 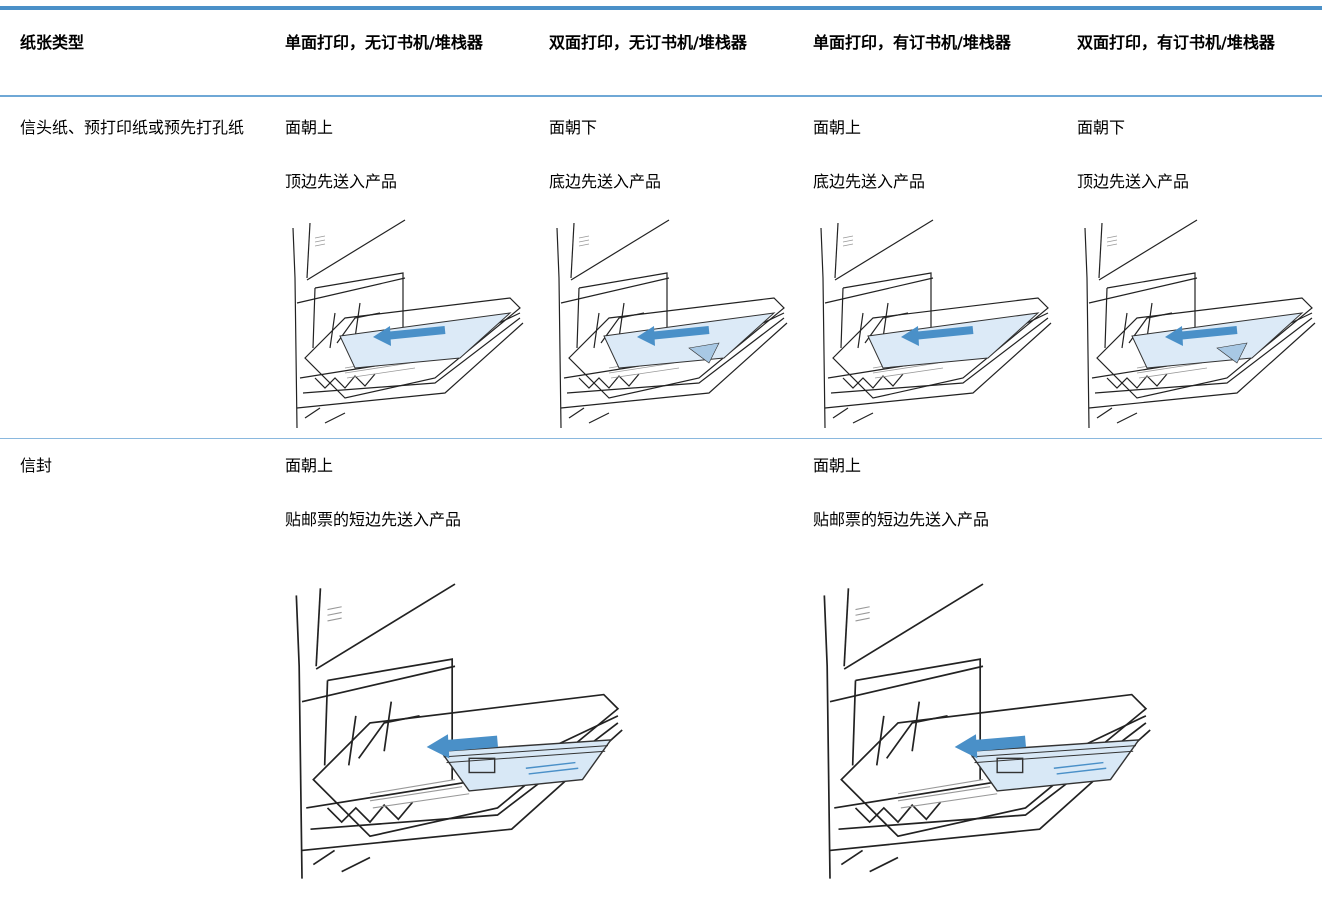 I want to click on column-header: 双面打印，有订书机/堆栈器, so click(x=1176, y=42).